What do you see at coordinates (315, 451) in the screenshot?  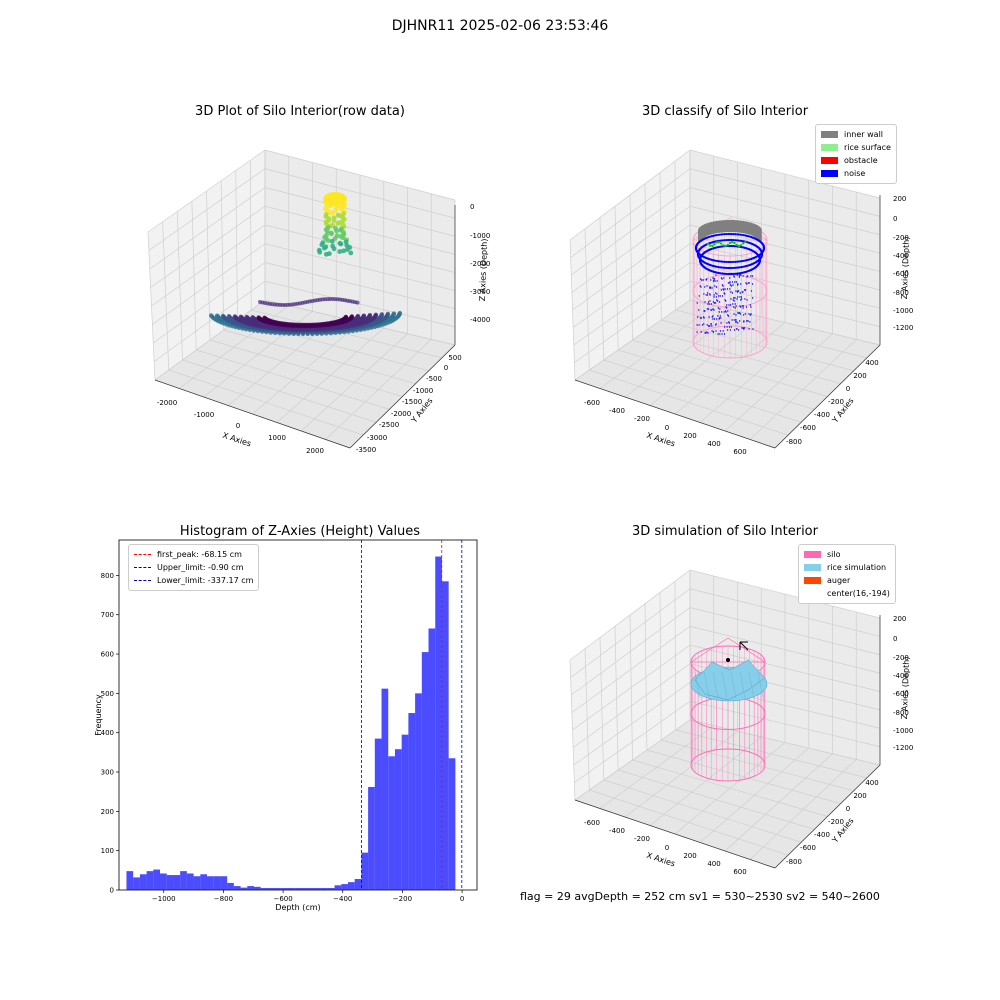 I see `x-tick-label: 2000` at bounding box center [315, 451].